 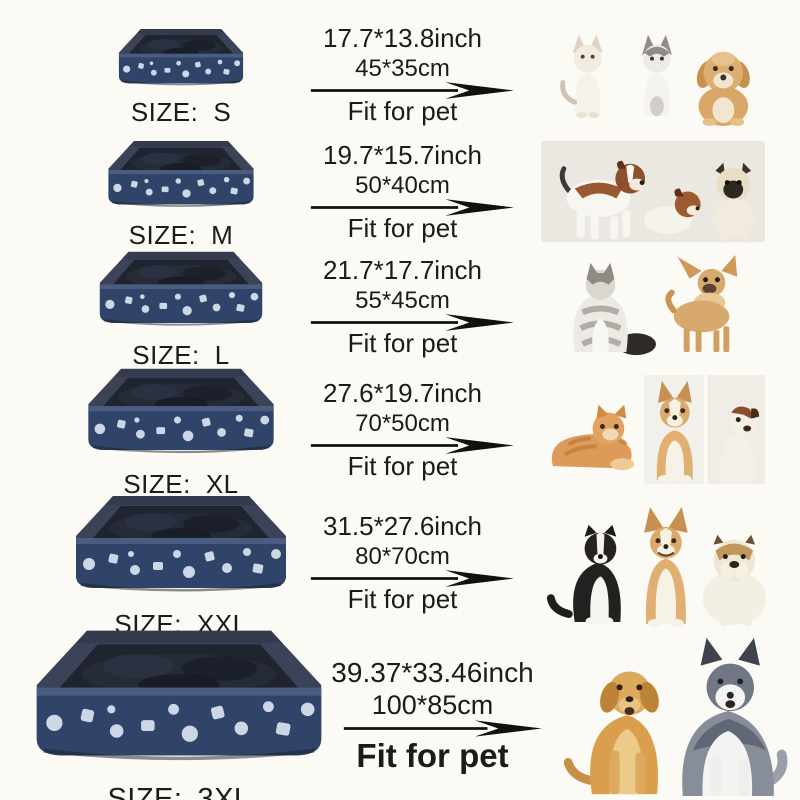 What do you see at coordinates (734, 580) in the screenshot?
I see `bulldog-icon` at bounding box center [734, 580].